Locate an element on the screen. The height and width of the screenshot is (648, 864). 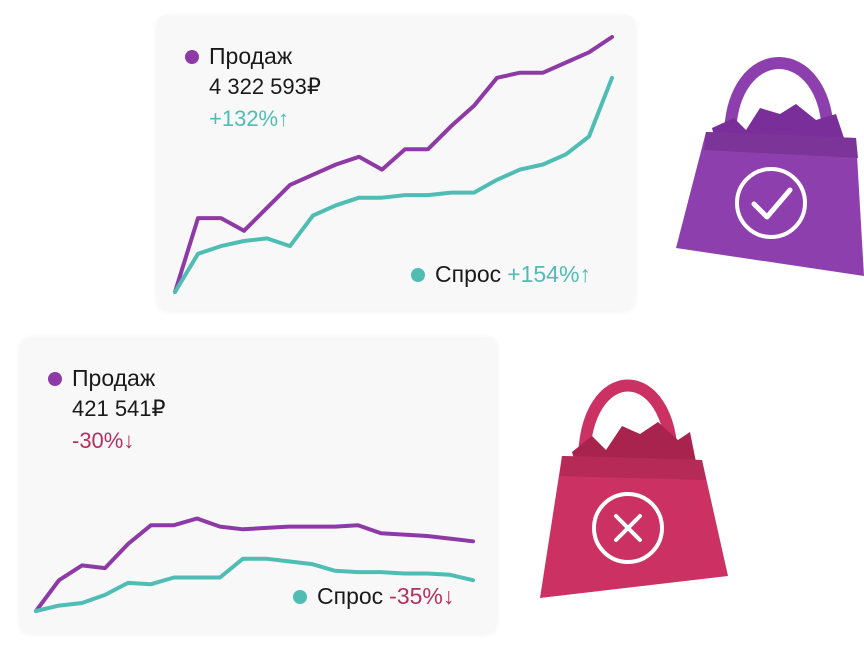
sales-legend: Продаж 421 541₽ -30%↓ is located at coordinates (107, 409).